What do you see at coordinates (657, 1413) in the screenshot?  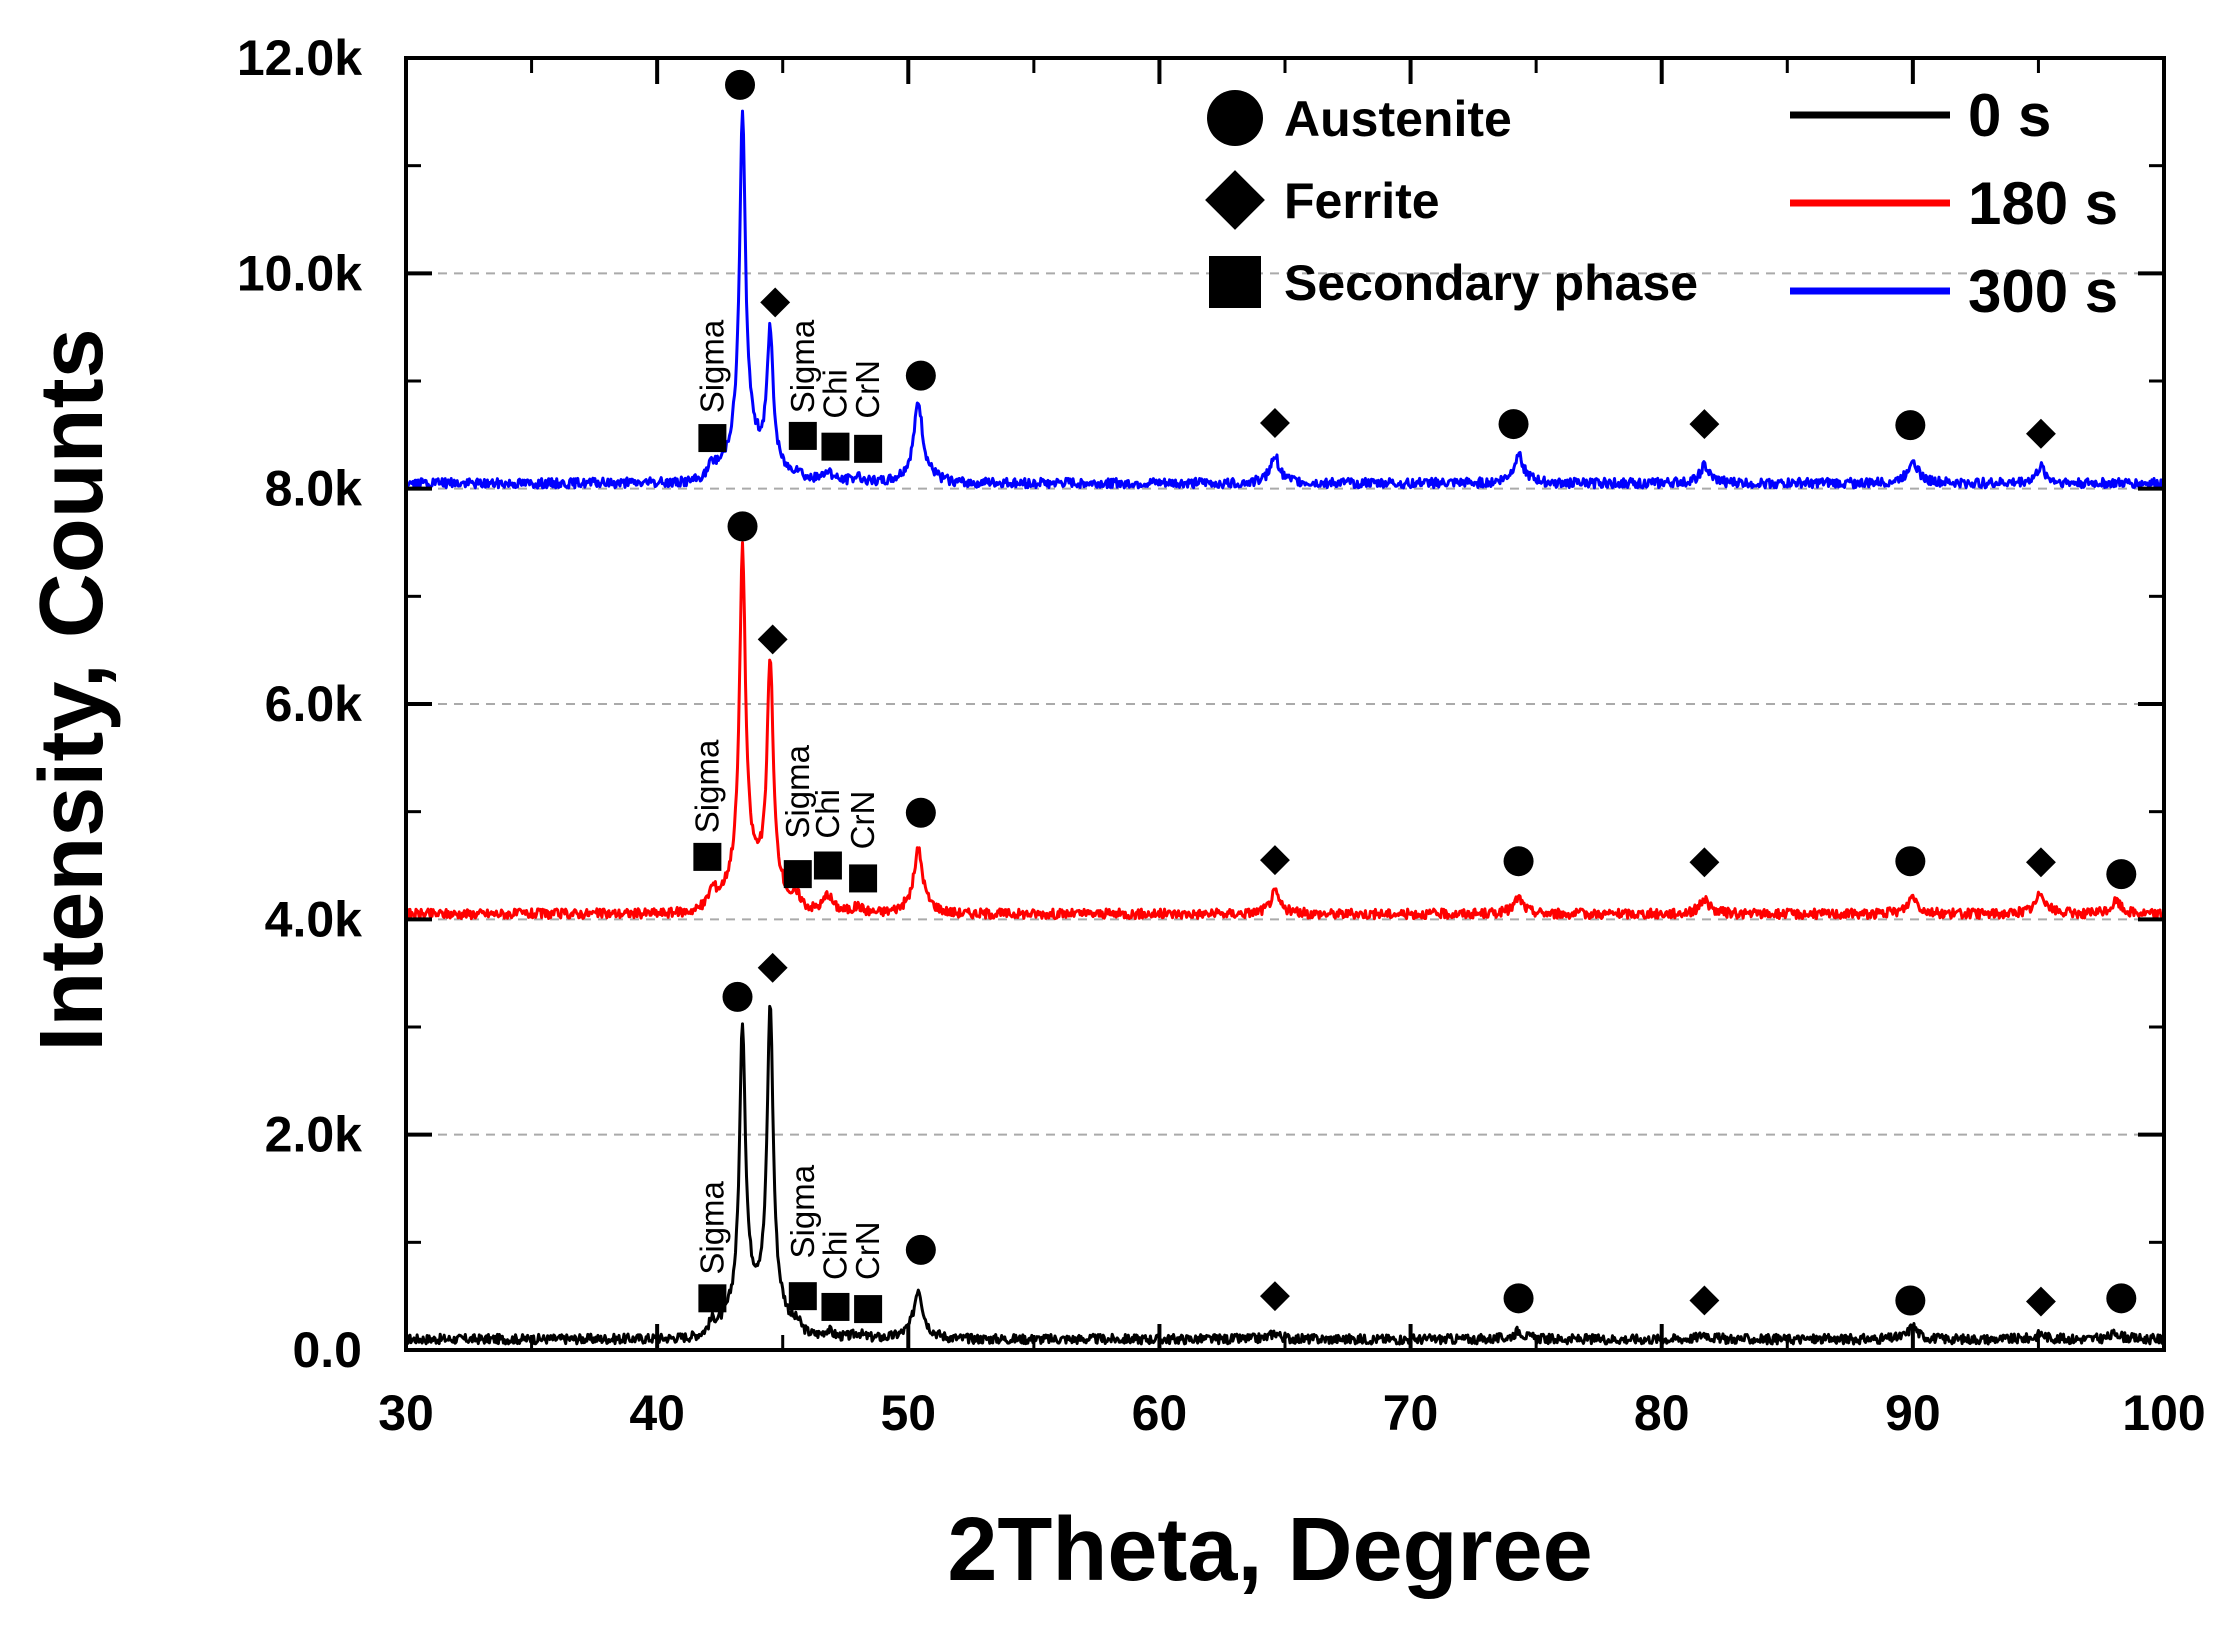 I see `x-tick-label-1: 40` at bounding box center [657, 1413].